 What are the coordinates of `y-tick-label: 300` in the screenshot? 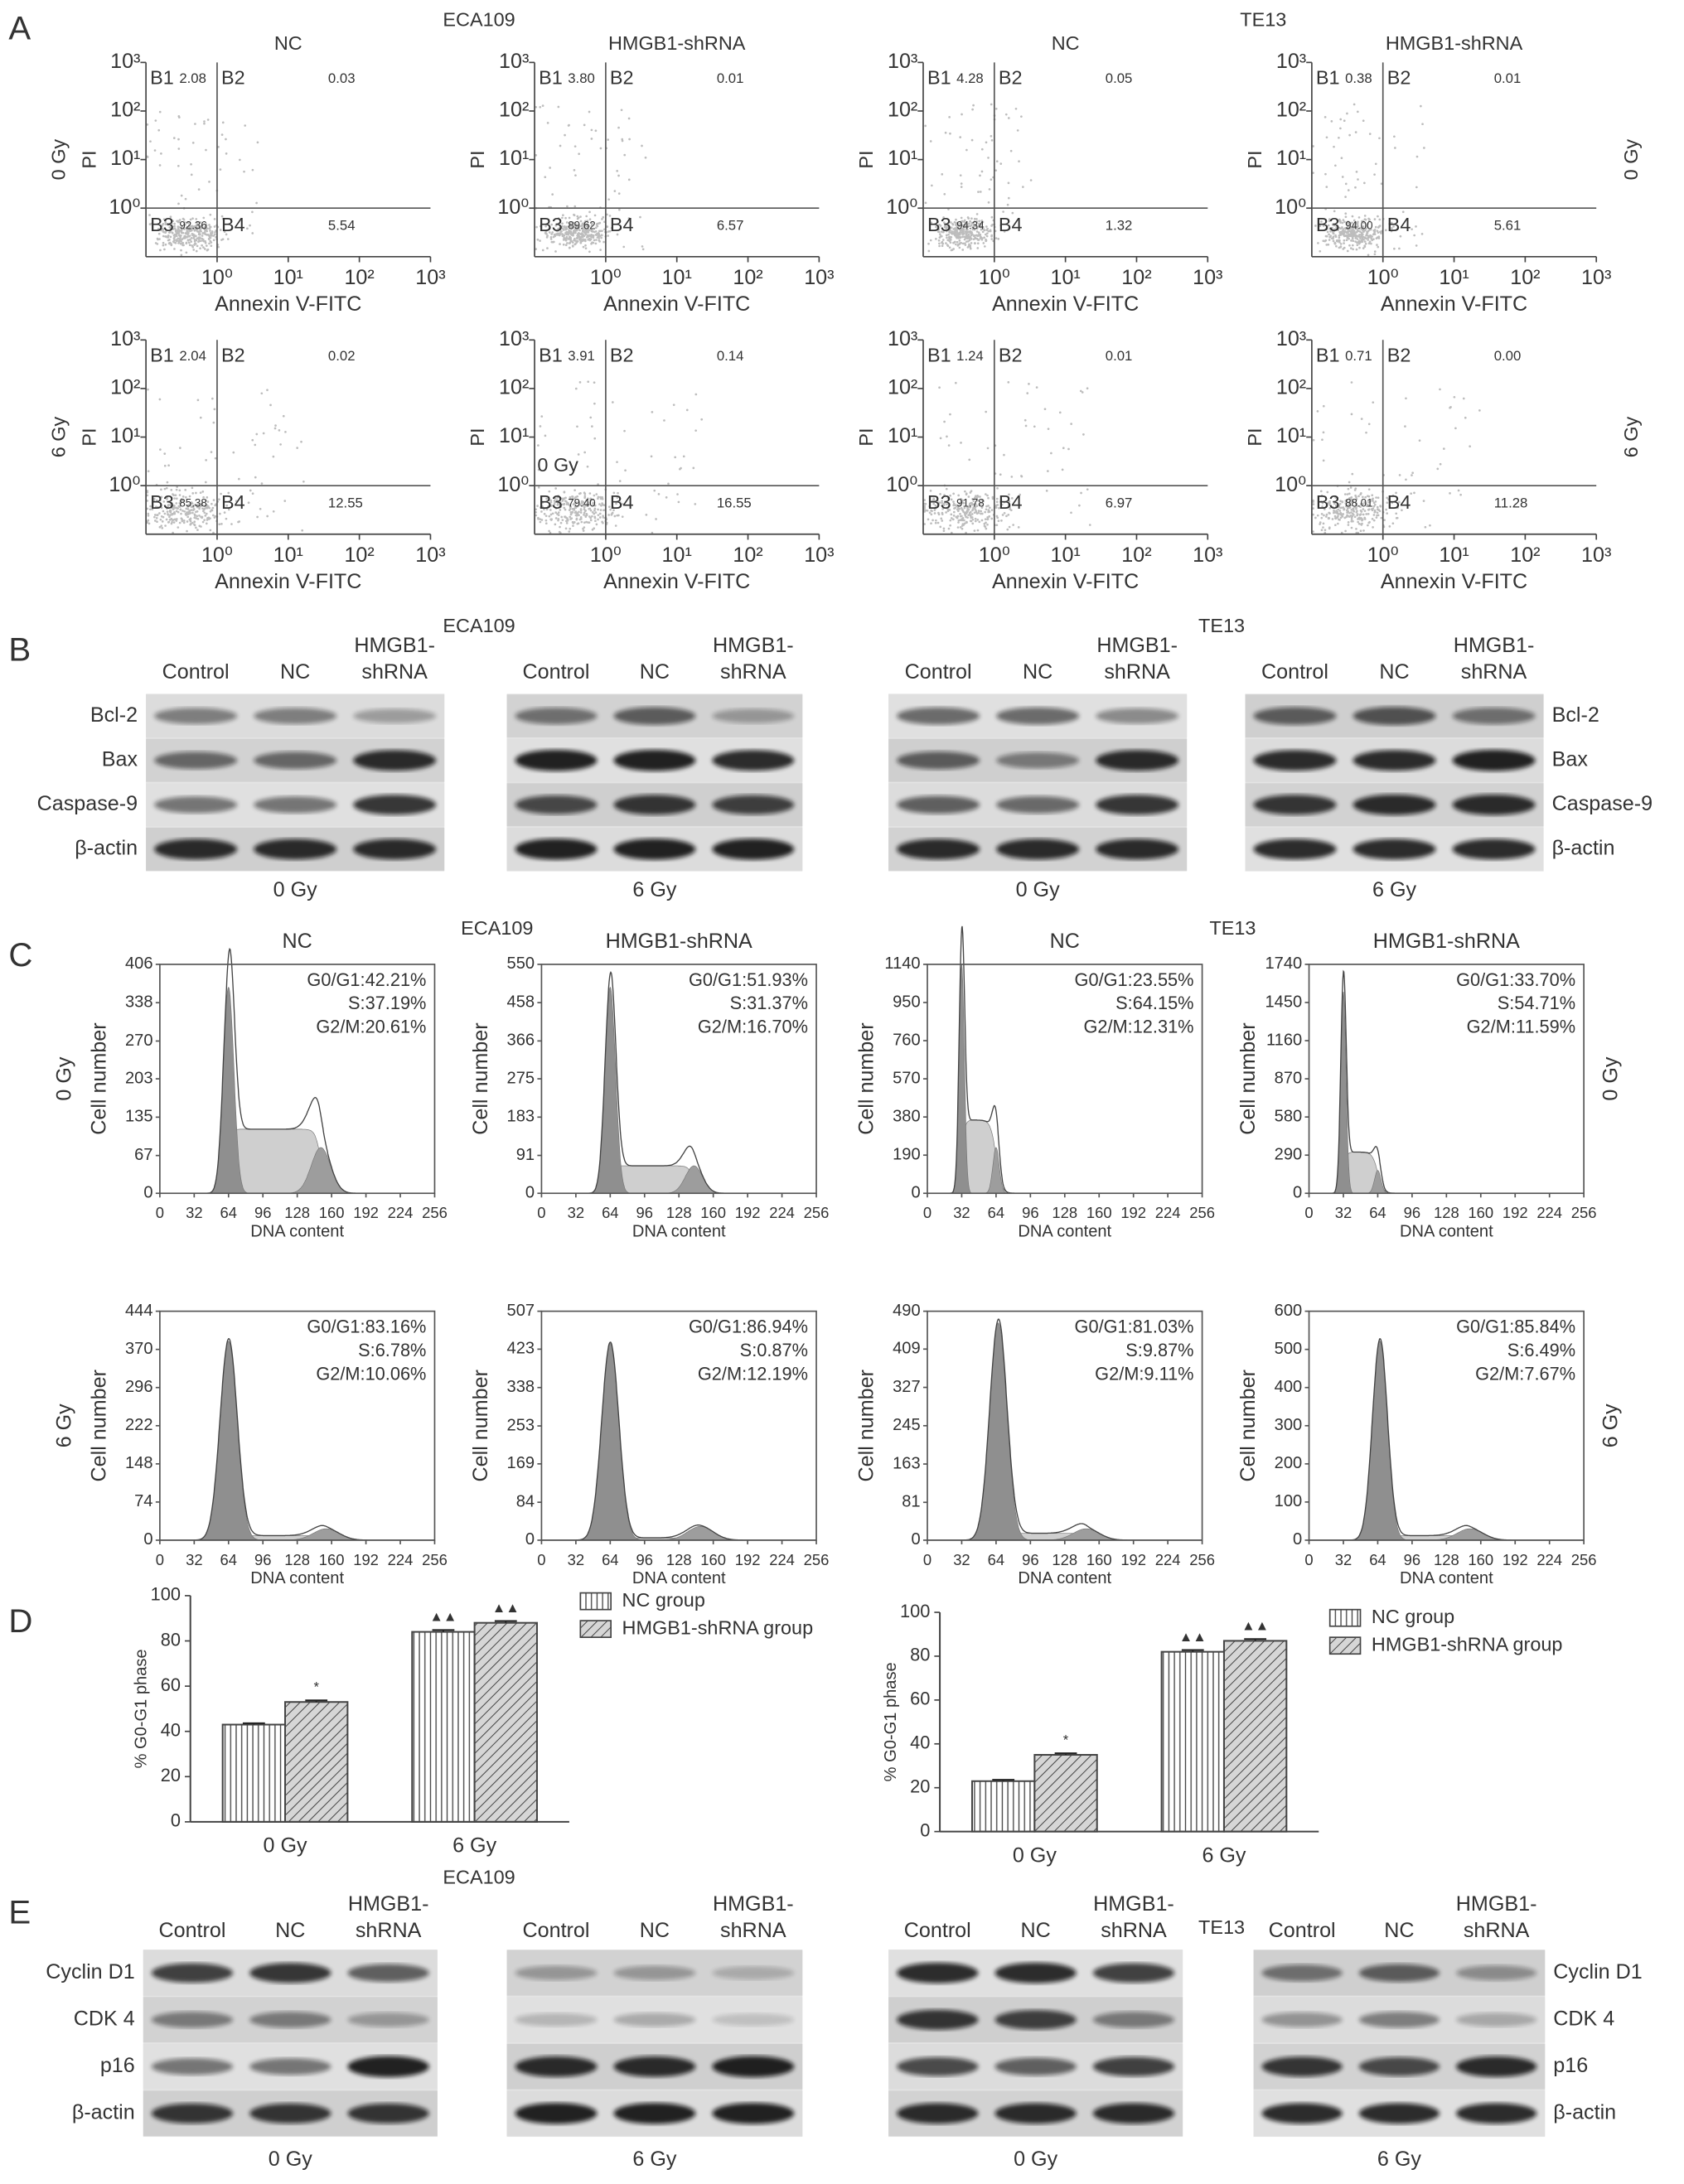 It's located at (1289, 1425).